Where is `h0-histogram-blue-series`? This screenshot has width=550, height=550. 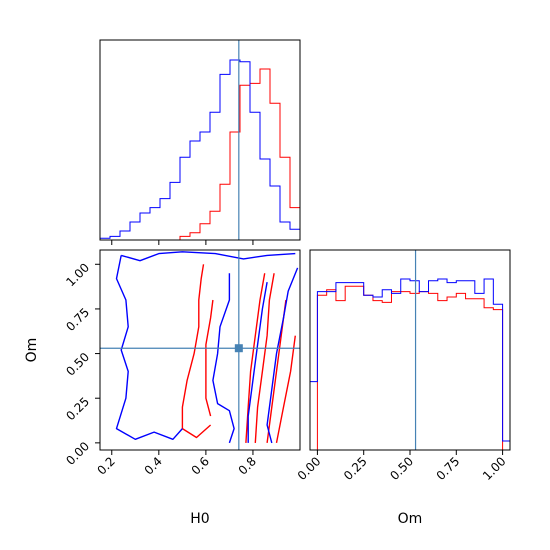
h0-histogram-blue-series is located at coordinates (200, 149).